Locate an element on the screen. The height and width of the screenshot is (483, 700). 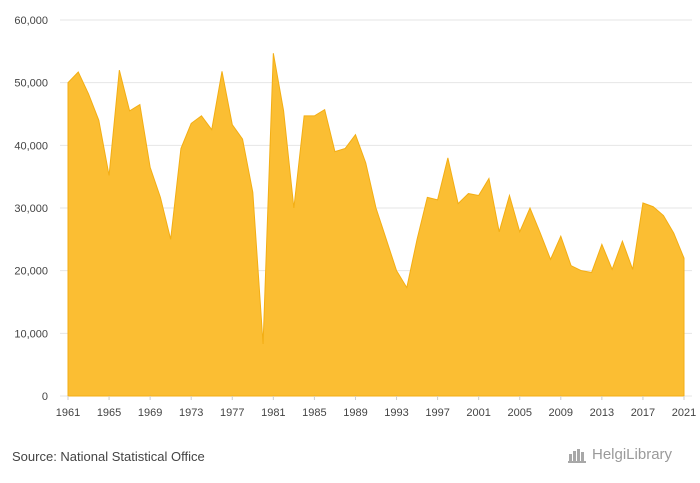
source-note: Source: National Statistical Office is located at coordinates (108, 456).